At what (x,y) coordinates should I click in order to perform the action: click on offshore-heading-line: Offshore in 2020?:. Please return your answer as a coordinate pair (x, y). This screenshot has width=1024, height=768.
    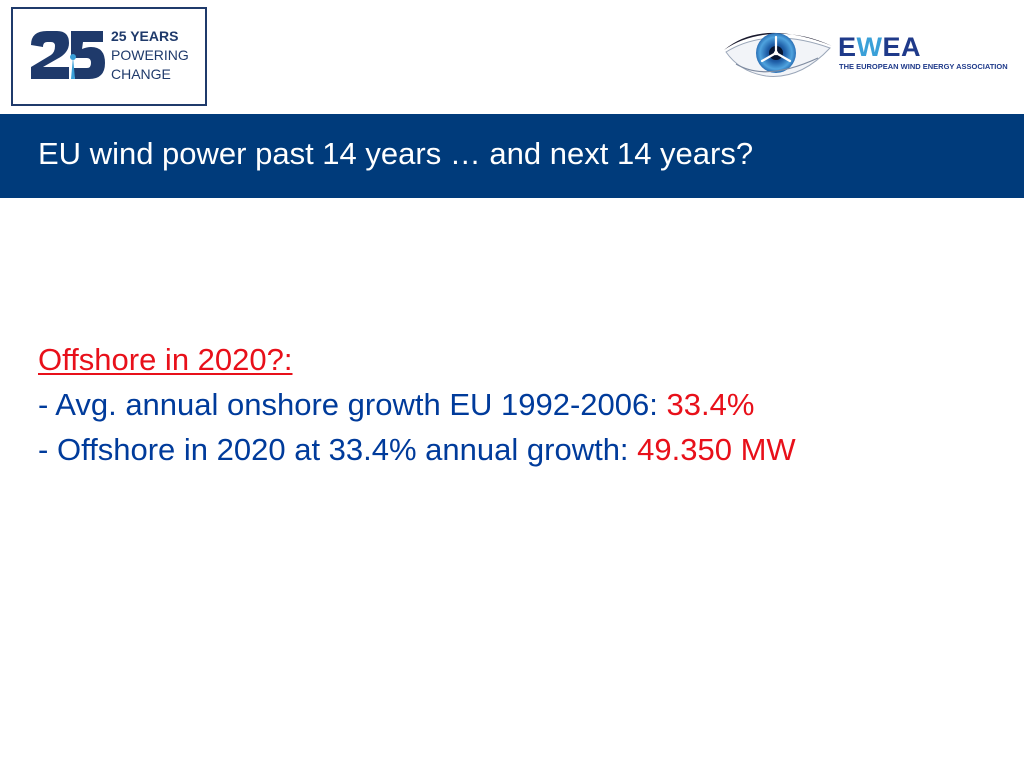
    Looking at the image, I should click on (417, 359).